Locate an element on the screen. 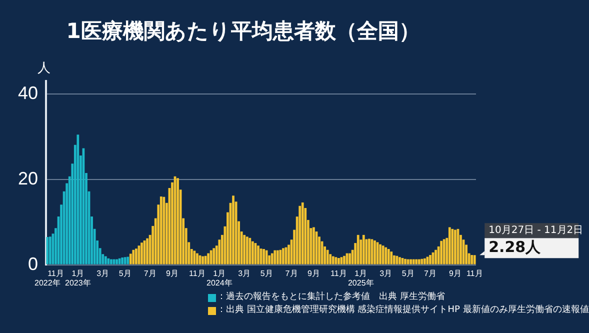  x-tick-label: 1月 2024年 is located at coordinates (219, 278).